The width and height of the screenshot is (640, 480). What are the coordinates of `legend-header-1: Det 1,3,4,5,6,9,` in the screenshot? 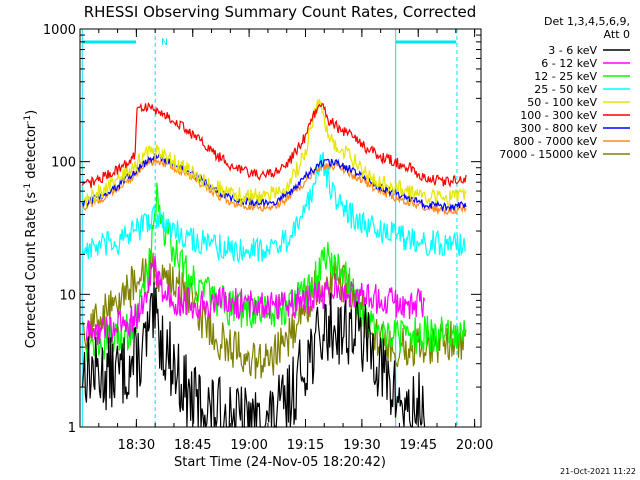 It's located at (587, 21).